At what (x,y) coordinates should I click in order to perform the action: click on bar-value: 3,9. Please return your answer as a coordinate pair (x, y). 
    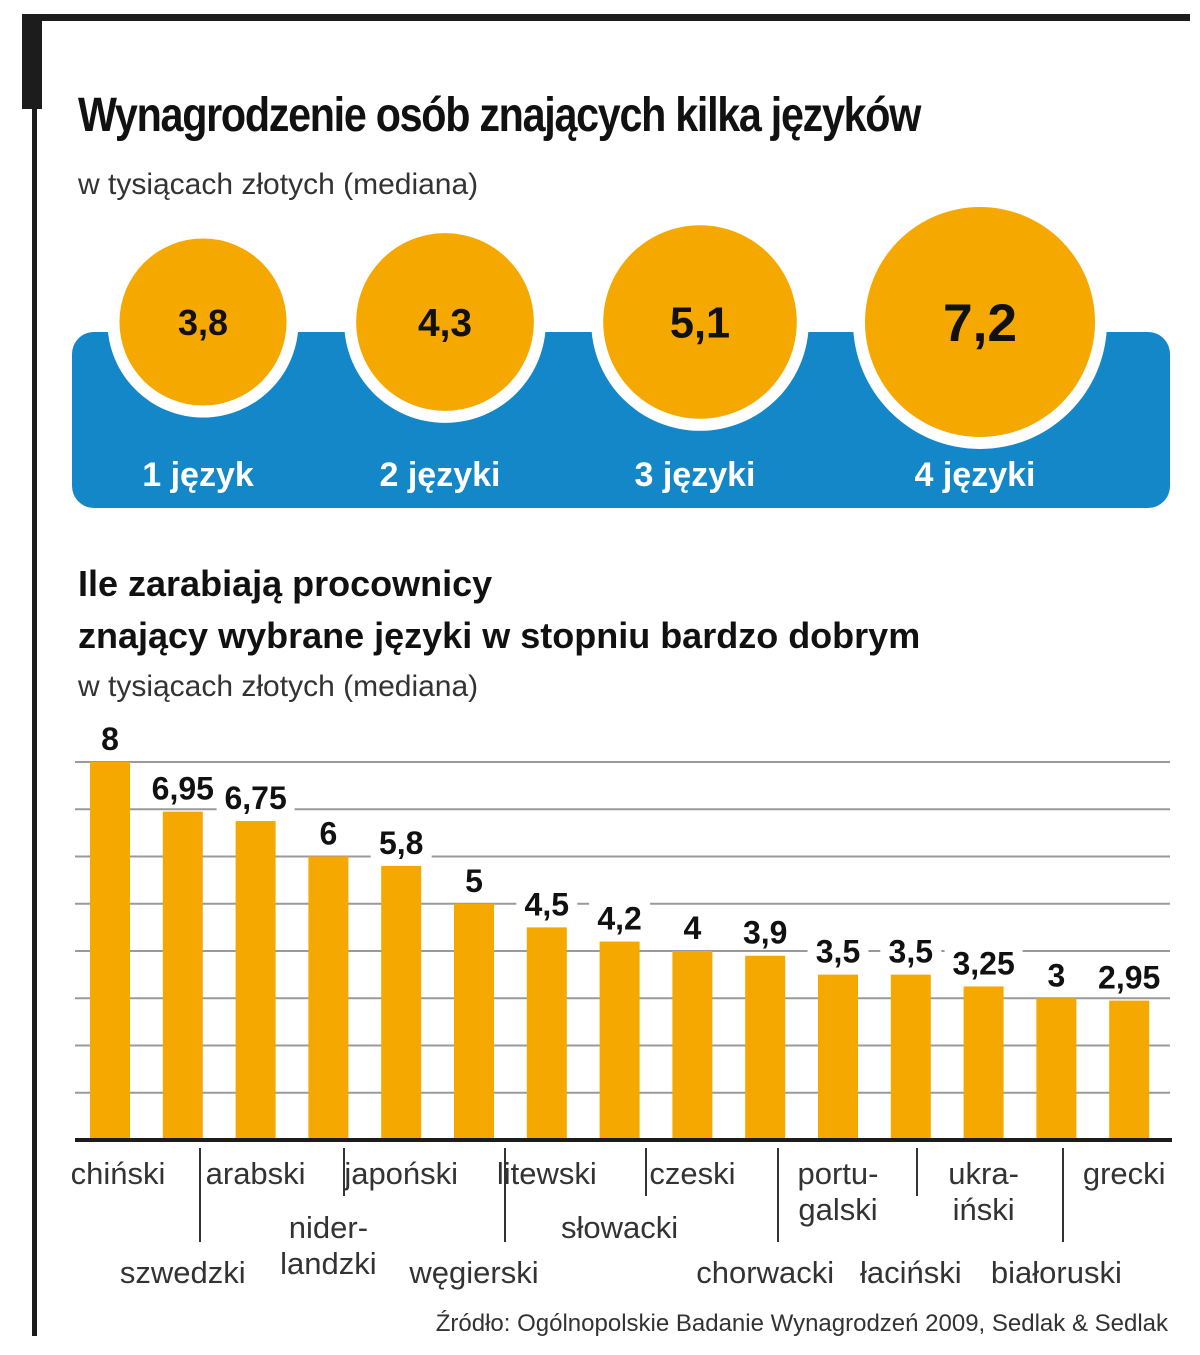
    Looking at the image, I should click on (765, 933).